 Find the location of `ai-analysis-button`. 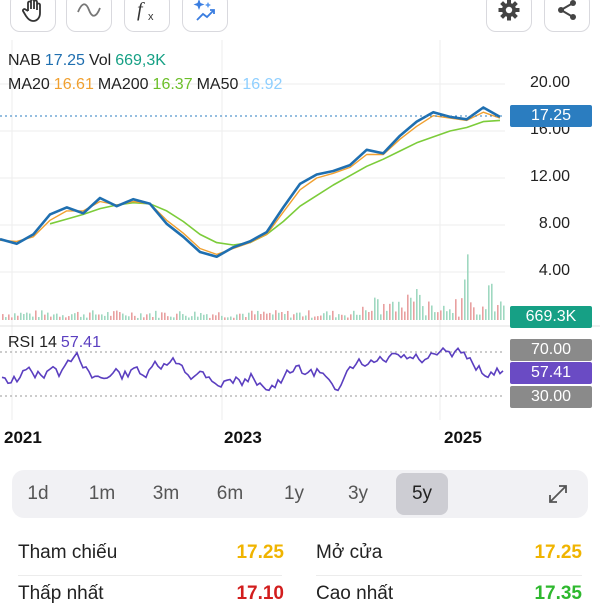

ai-analysis-button is located at coordinates (205, 16).